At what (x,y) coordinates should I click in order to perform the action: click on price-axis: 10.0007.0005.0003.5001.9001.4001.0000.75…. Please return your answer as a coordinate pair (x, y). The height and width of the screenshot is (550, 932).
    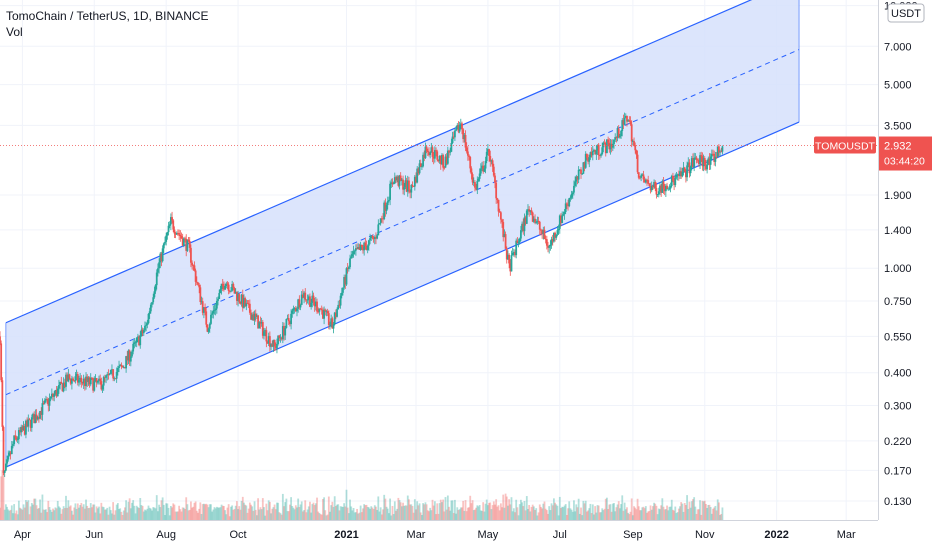
    Looking at the image, I should click on (873, 275).